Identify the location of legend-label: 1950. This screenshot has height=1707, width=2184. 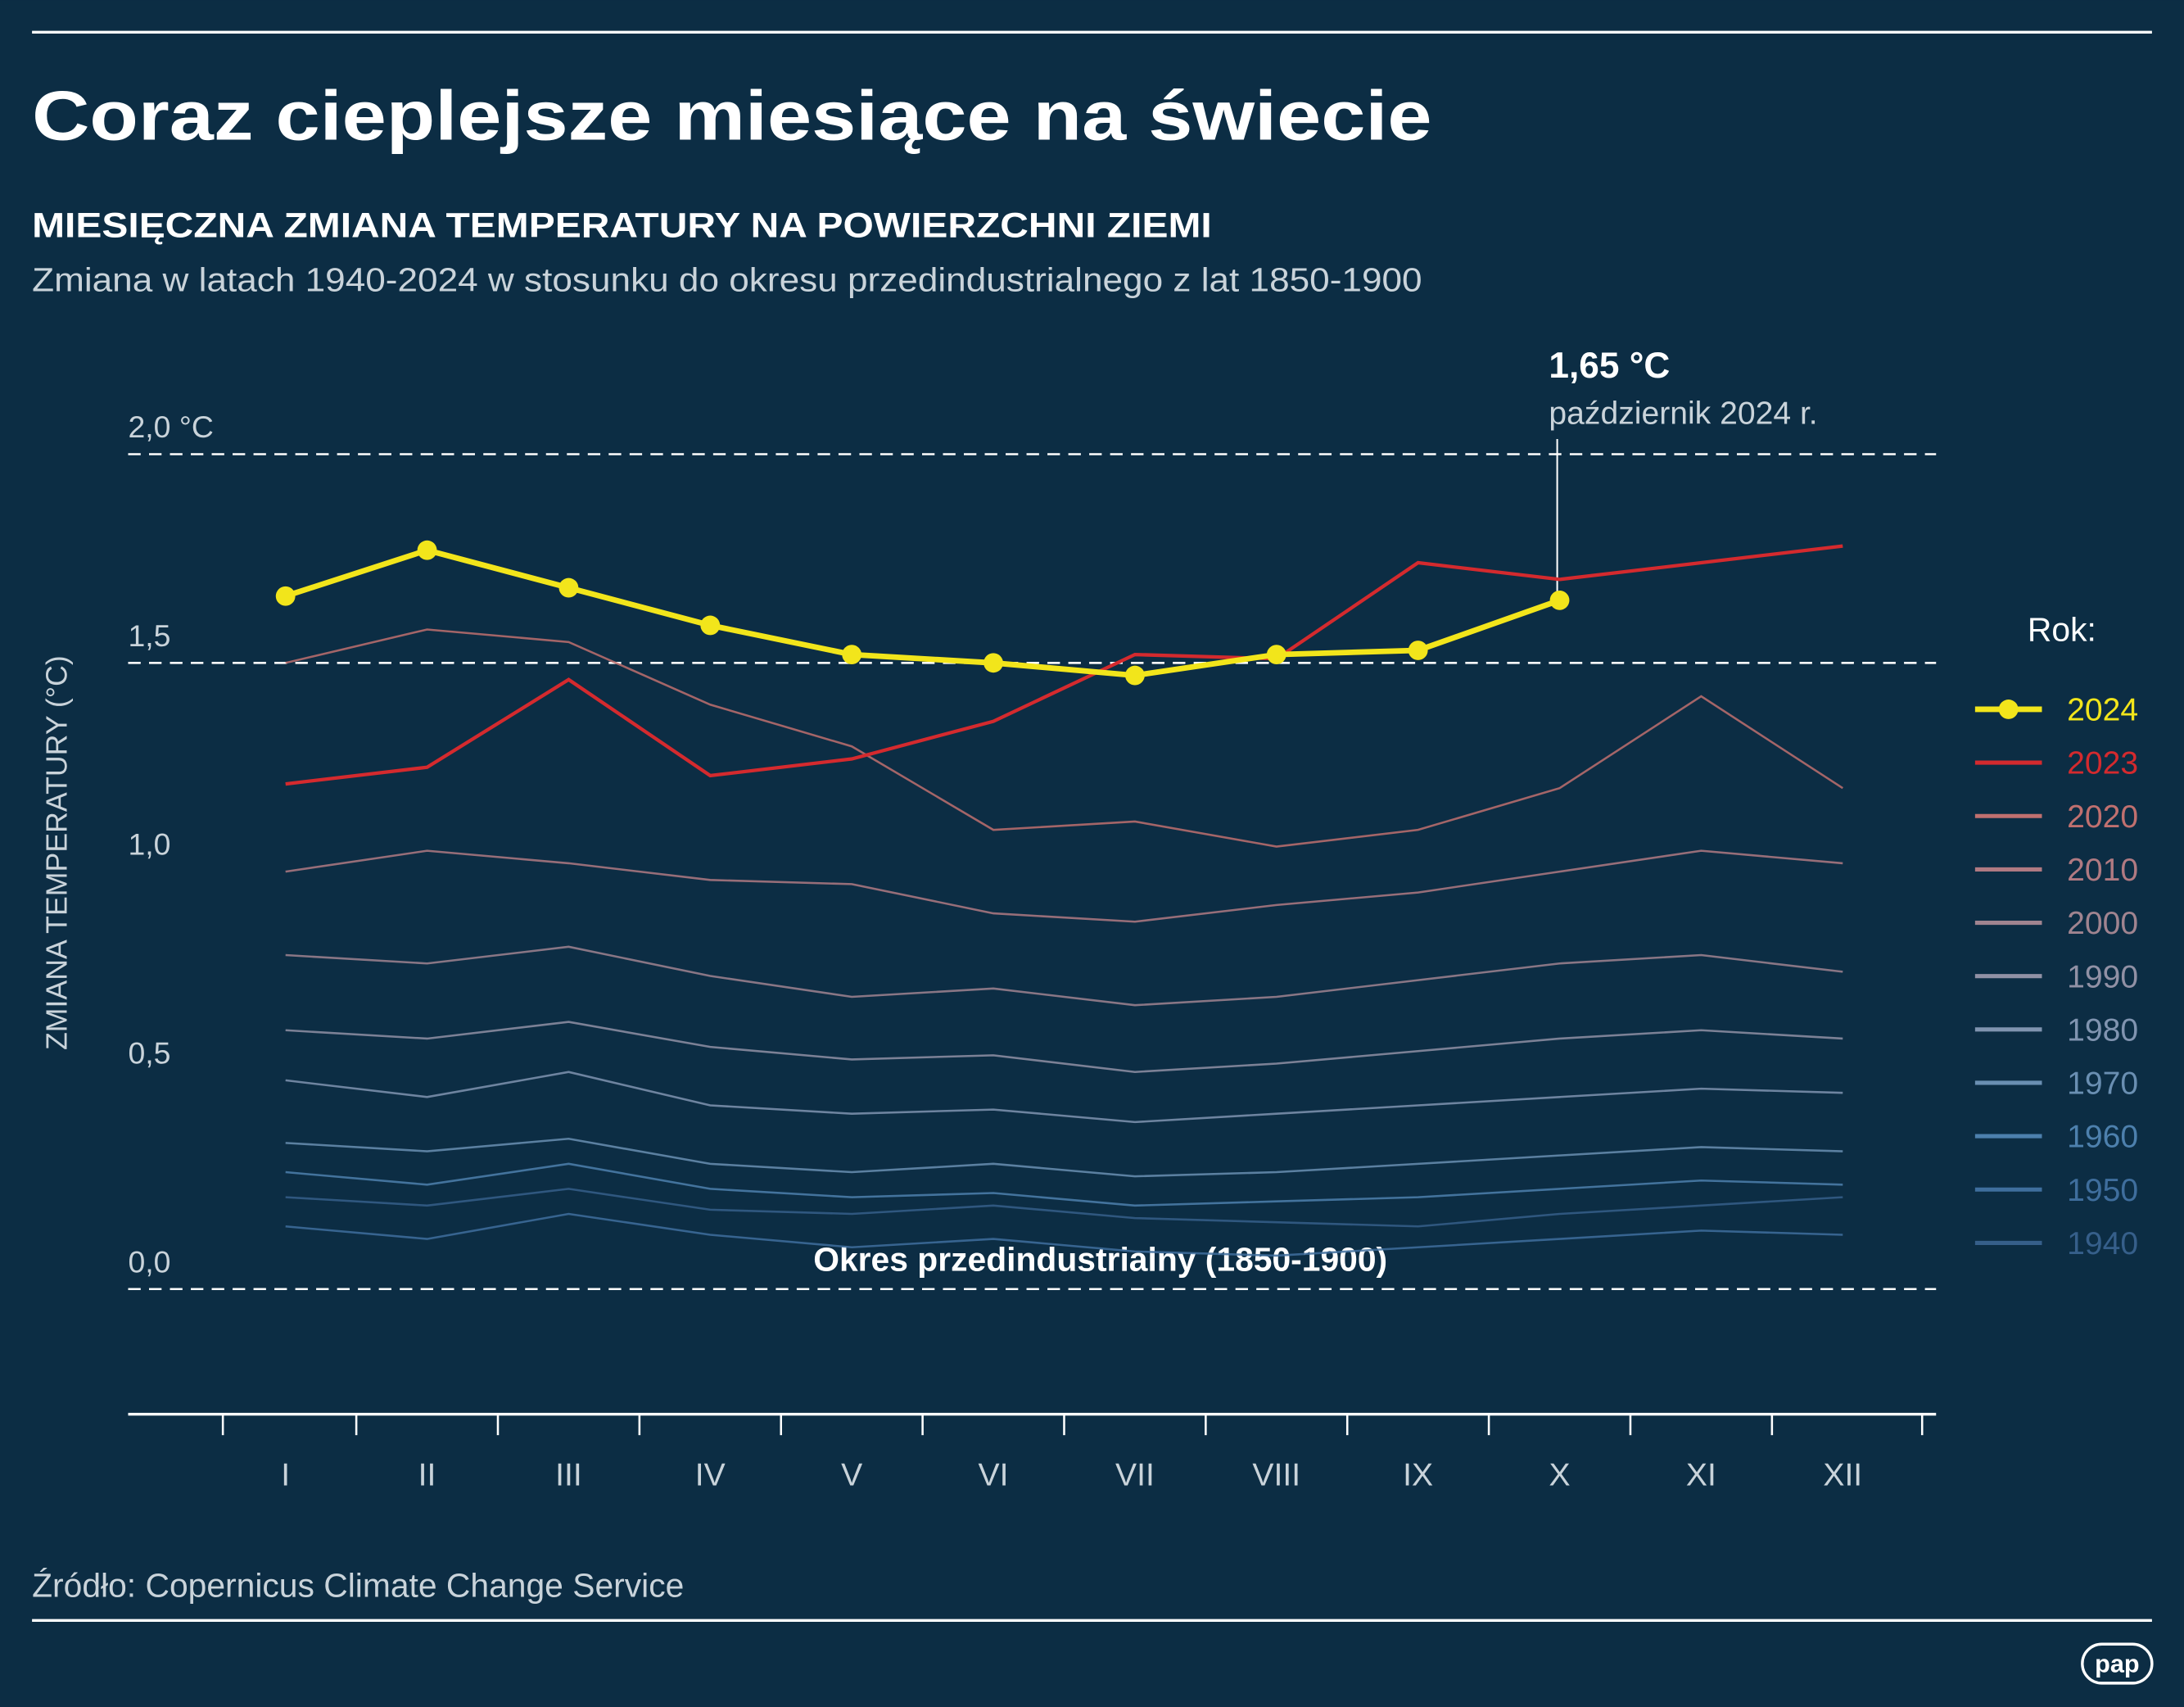
(2103, 1190).